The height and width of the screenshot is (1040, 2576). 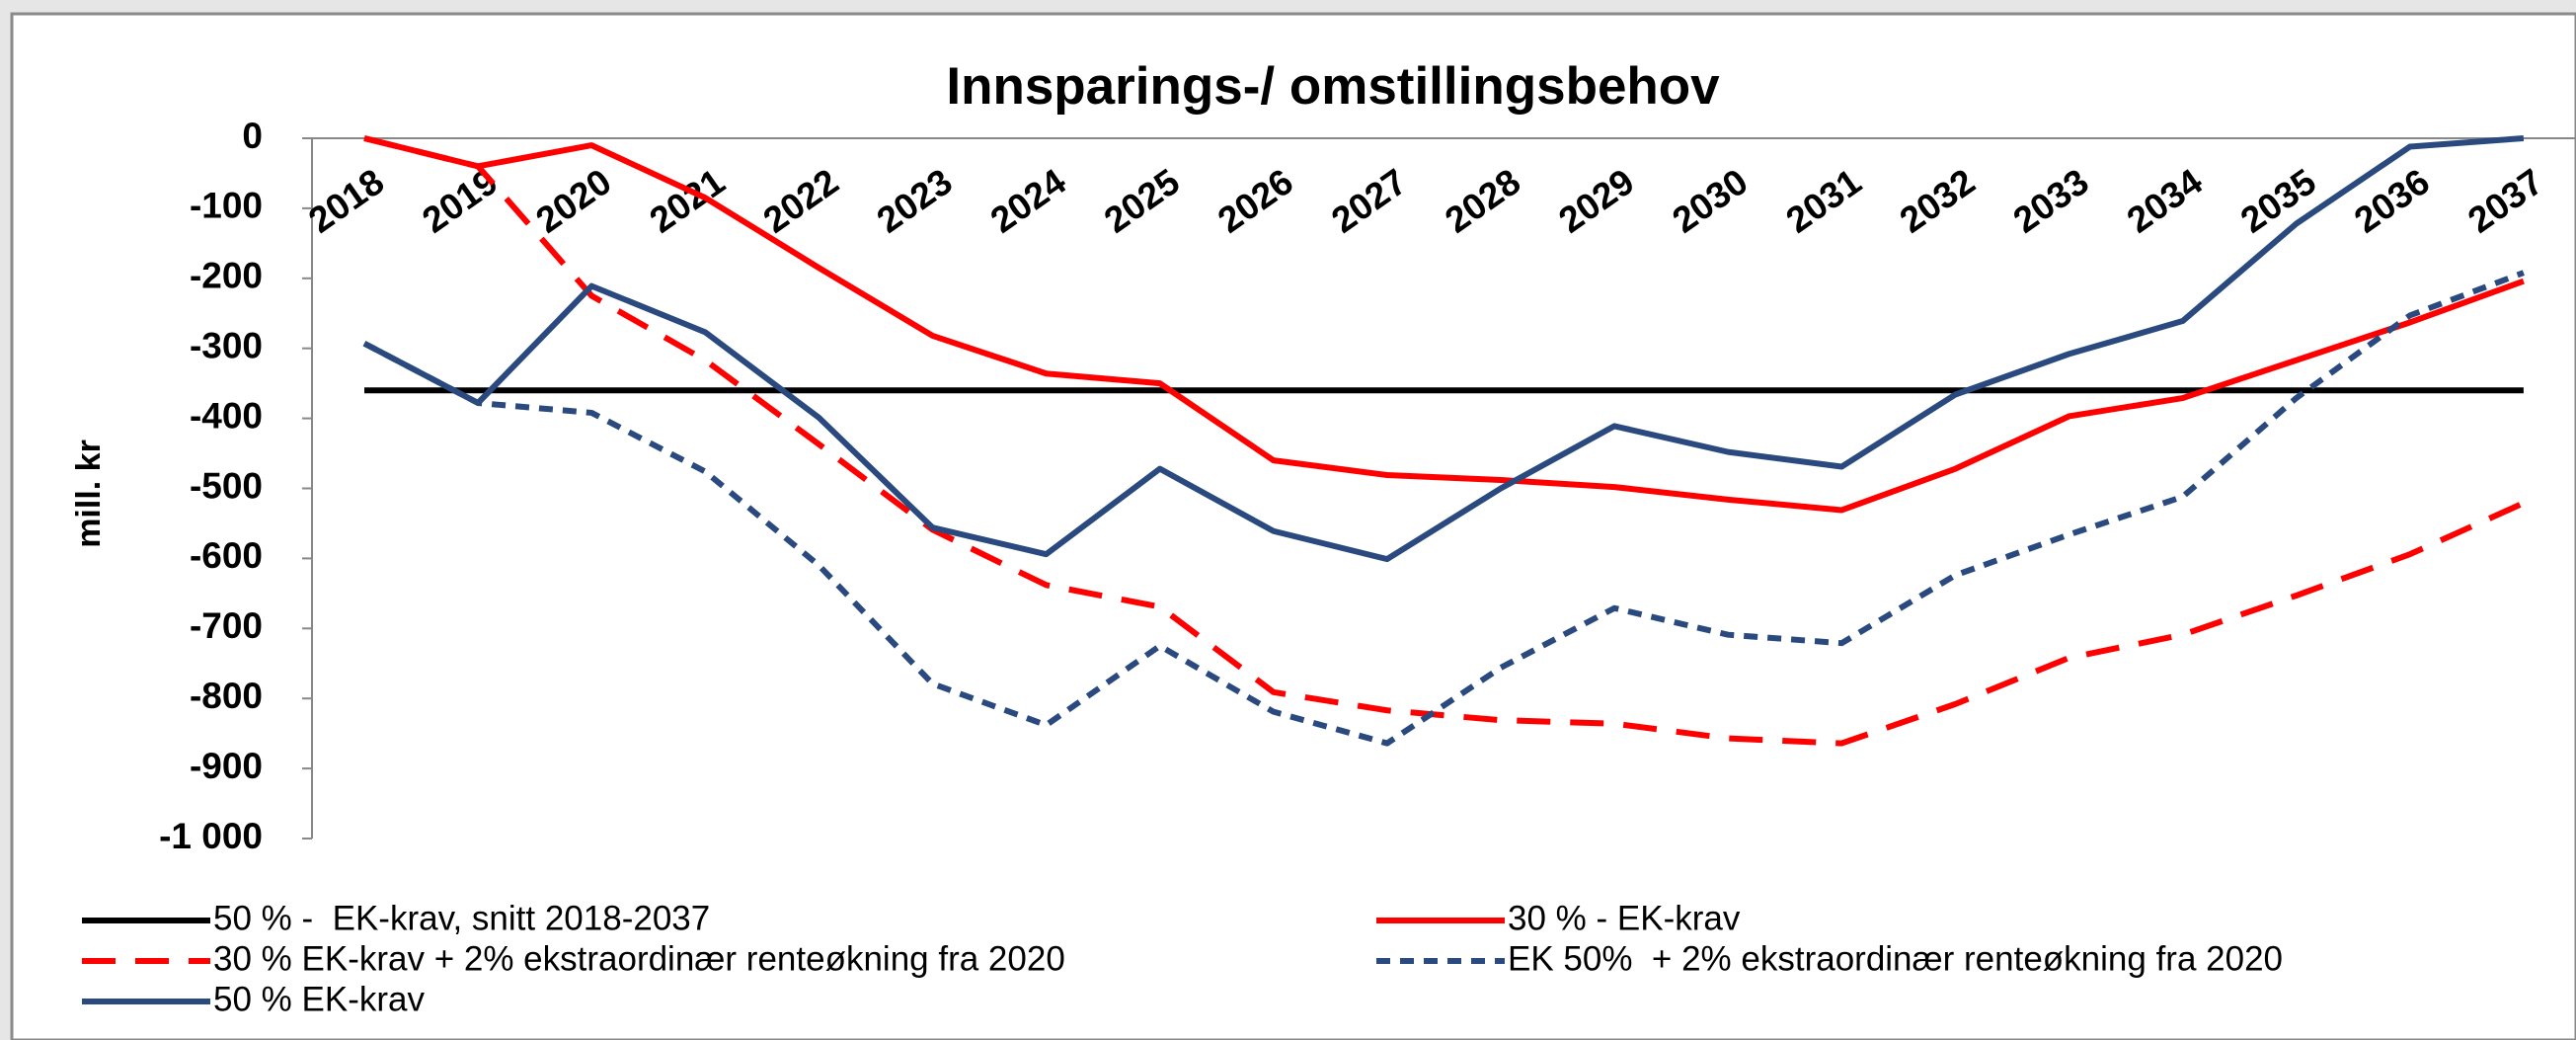 What do you see at coordinates (226, 206) in the screenshot?
I see `y-tick-label: -100` at bounding box center [226, 206].